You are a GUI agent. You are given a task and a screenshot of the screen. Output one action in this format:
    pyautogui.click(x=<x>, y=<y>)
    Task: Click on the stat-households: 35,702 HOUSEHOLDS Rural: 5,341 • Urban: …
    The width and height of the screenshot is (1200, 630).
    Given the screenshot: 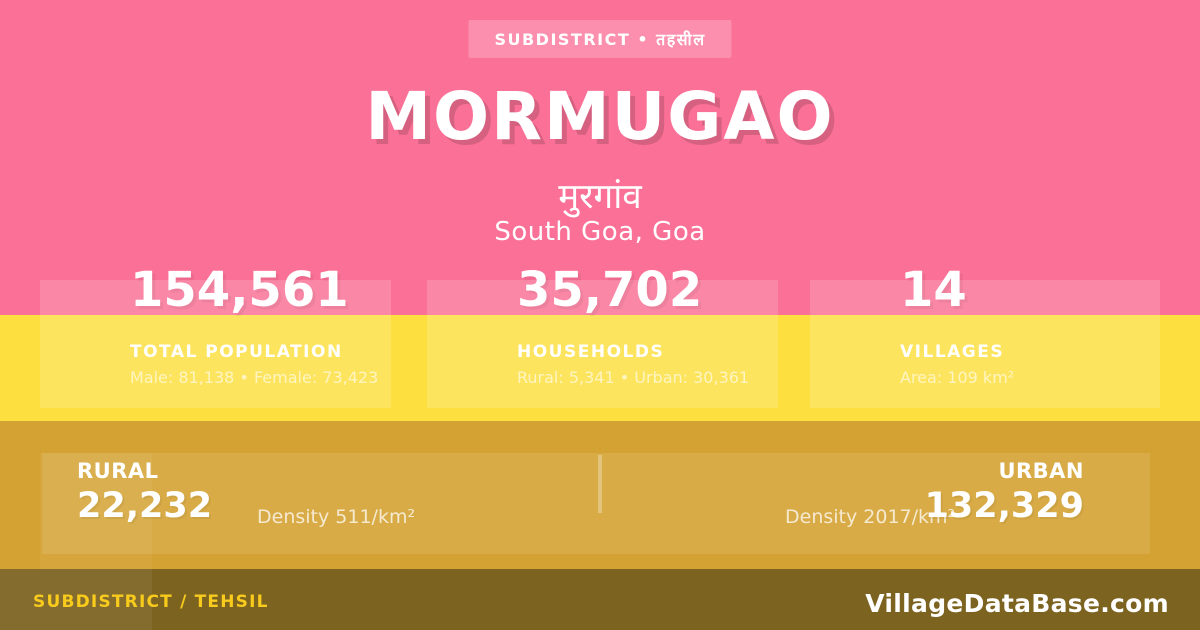 What is the action you would take?
    pyautogui.click(x=633, y=326)
    